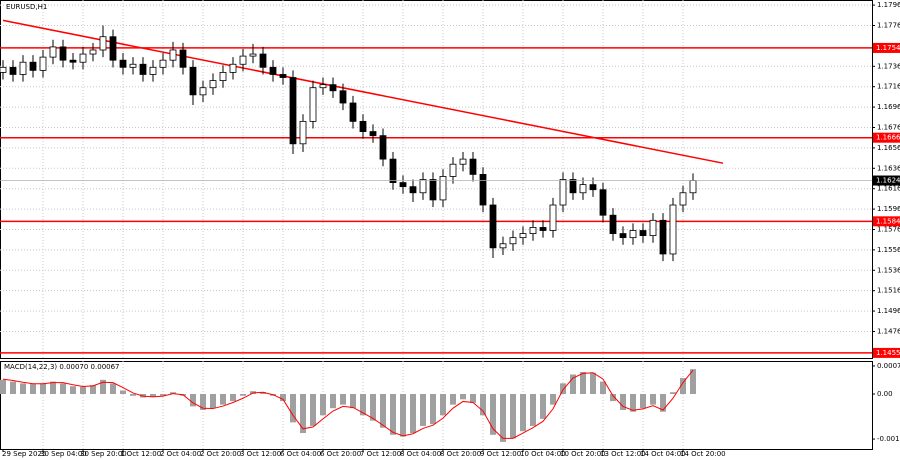 The height and width of the screenshot is (460, 900). I want to click on level-label: 1.1455, so click(888, 353).